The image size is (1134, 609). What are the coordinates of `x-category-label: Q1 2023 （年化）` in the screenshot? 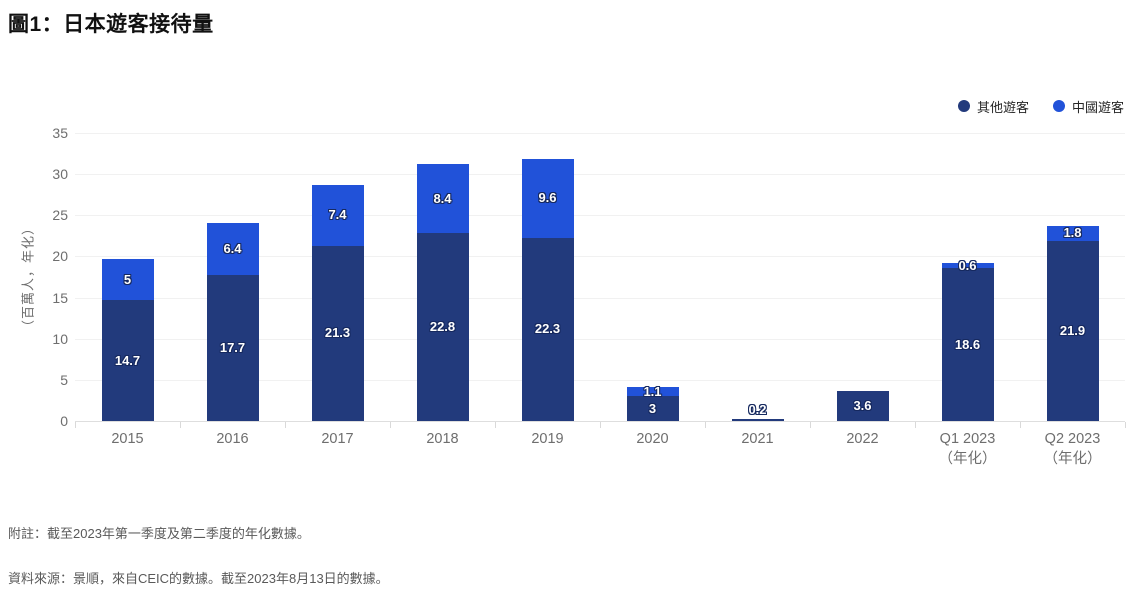 It's located at (967, 449).